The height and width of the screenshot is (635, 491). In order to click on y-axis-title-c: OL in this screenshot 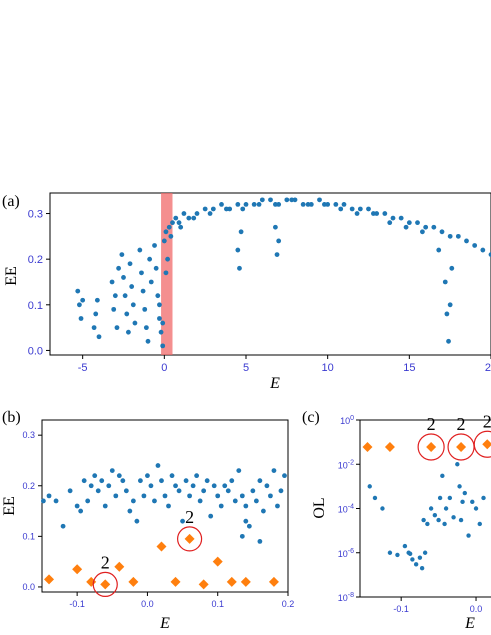, I will do `click(319, 507)`.